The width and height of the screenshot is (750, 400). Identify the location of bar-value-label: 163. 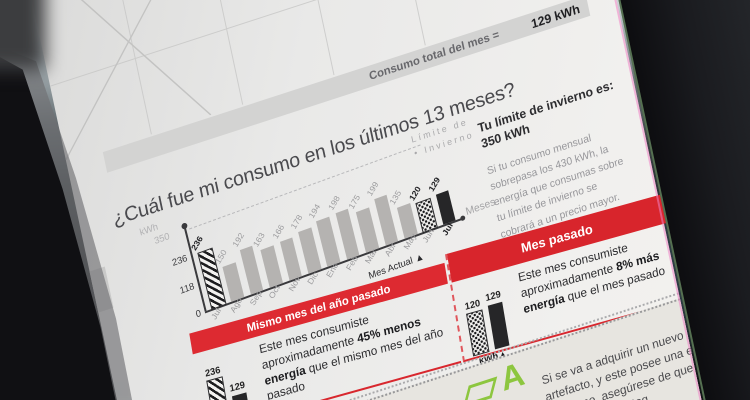
(259, 239).